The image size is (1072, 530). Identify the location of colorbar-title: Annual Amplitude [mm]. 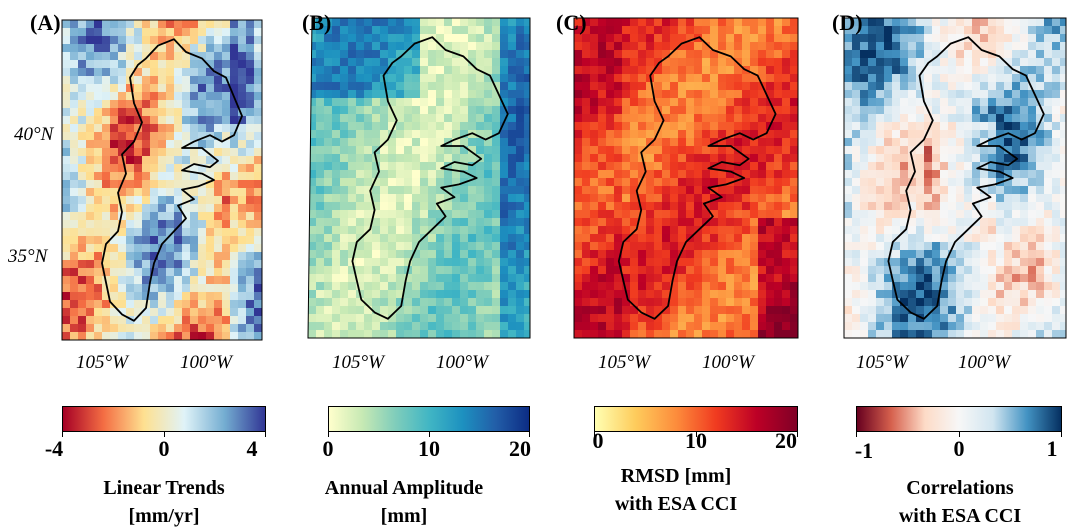
(404, 502).